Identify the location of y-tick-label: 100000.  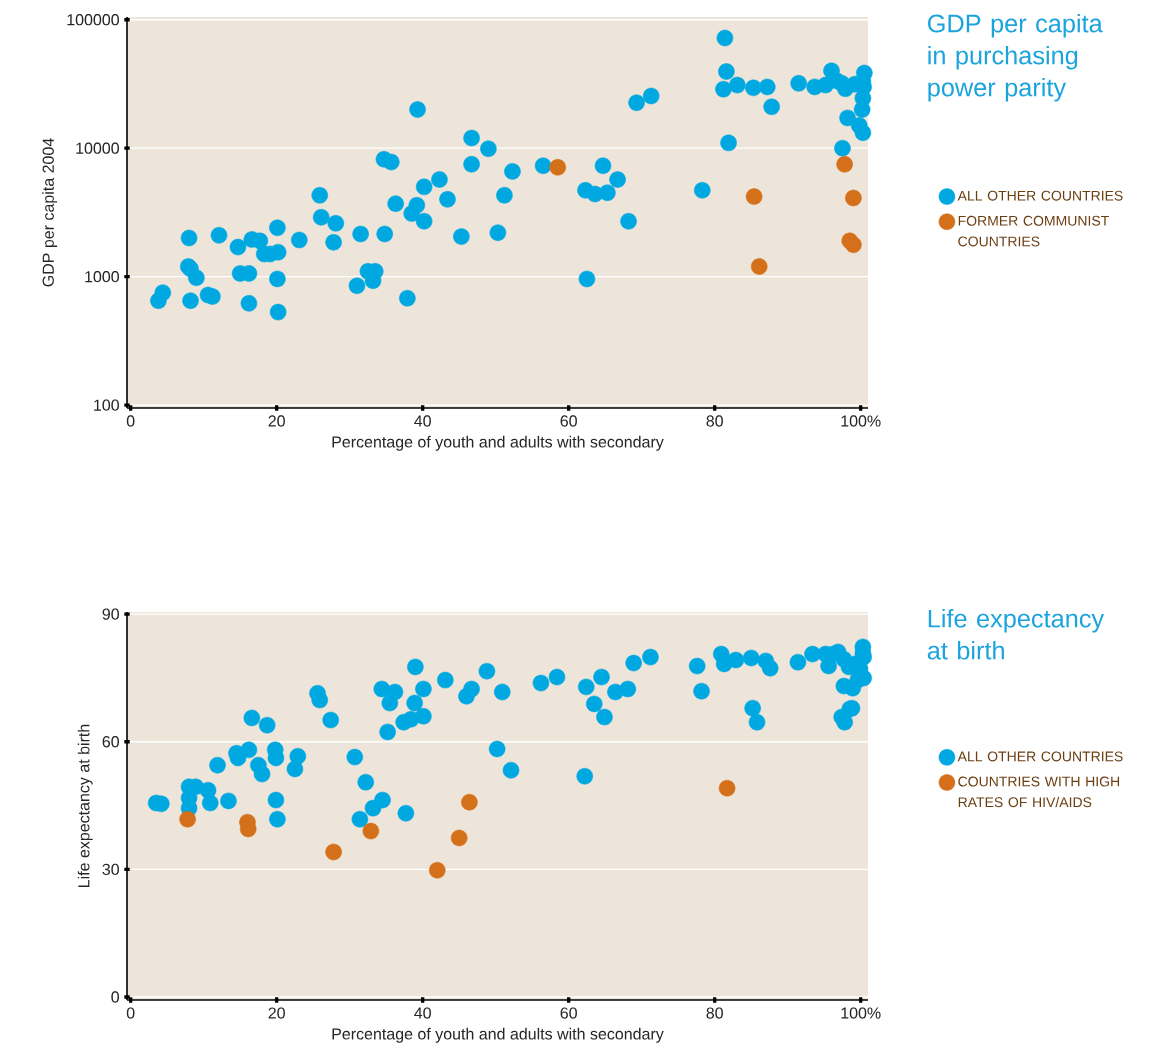
(93, 20).